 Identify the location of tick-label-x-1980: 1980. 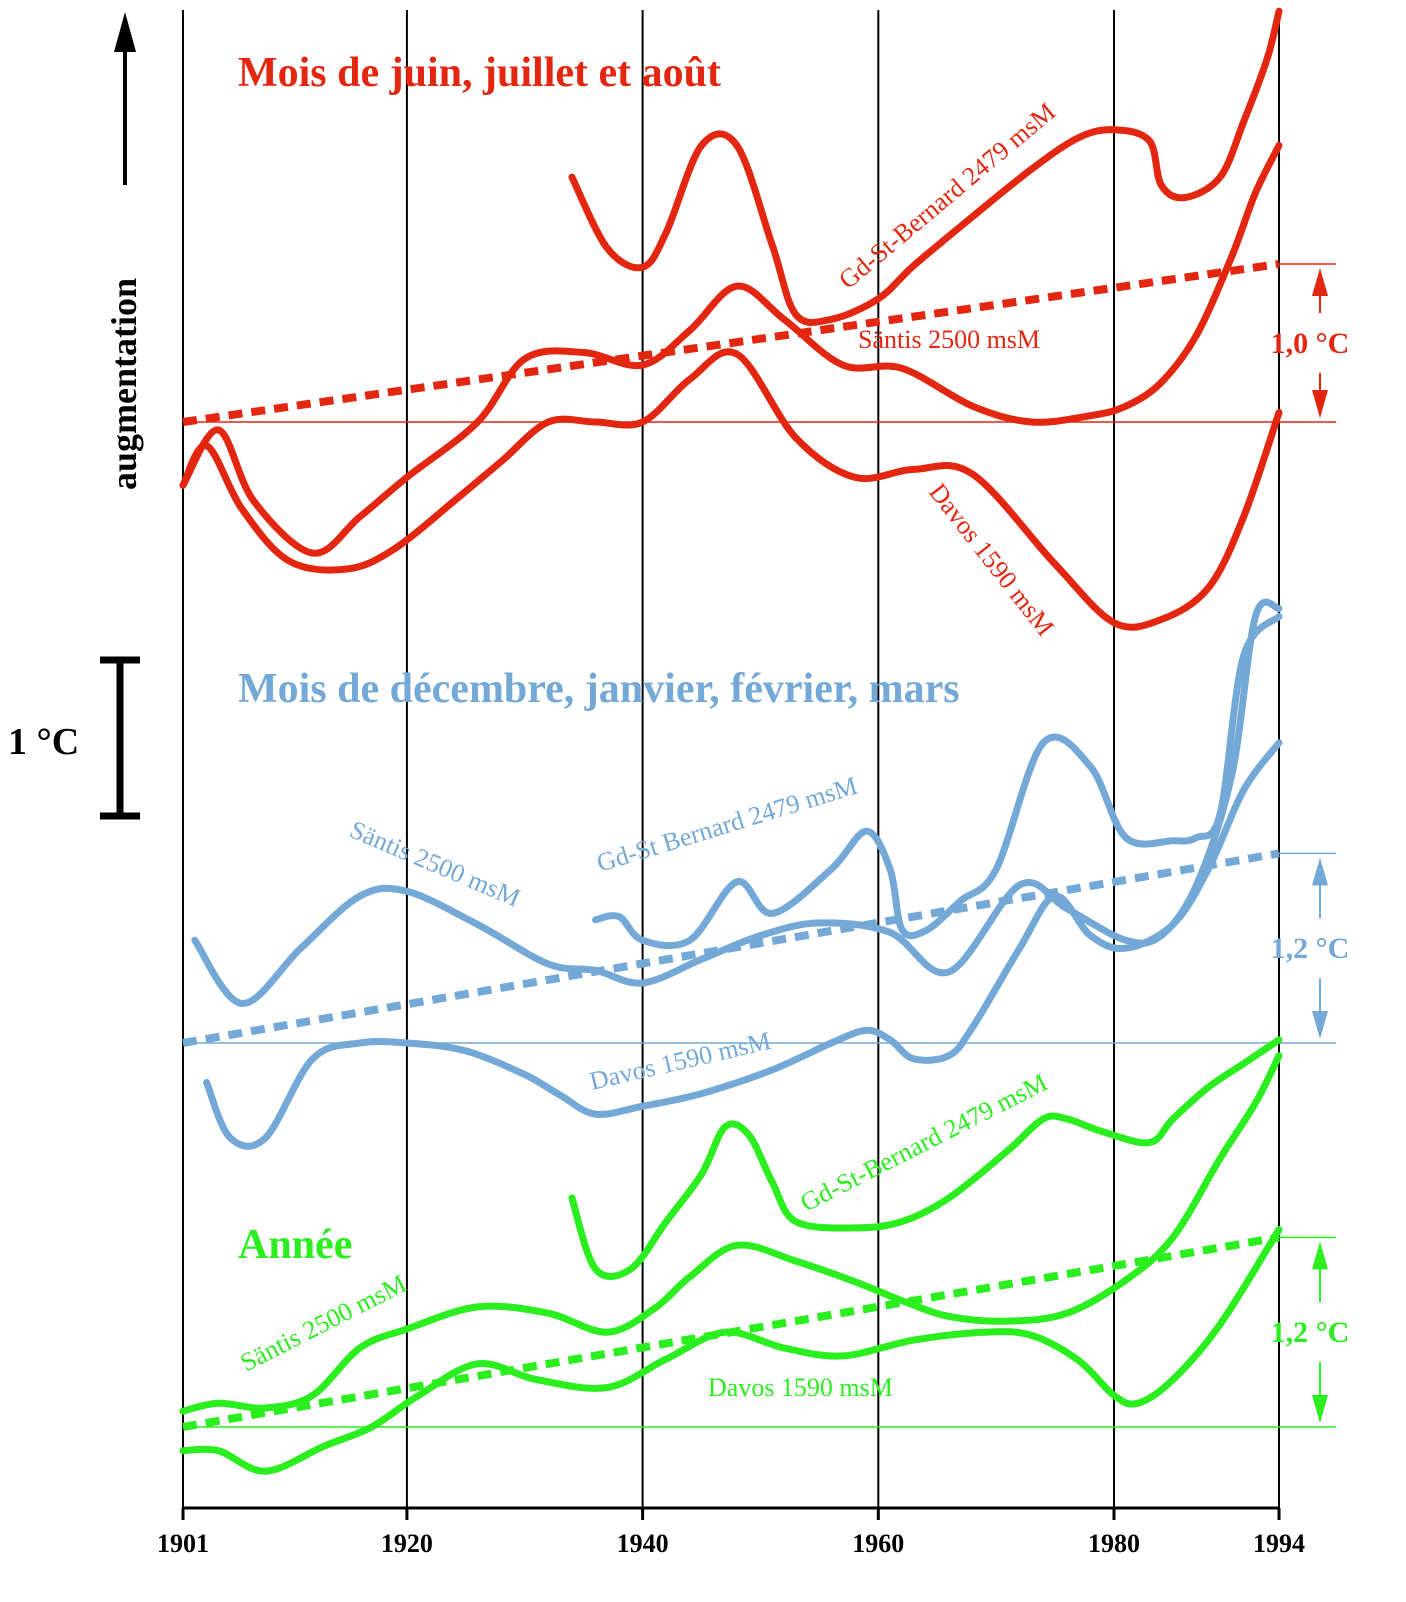
(1114, 1543).